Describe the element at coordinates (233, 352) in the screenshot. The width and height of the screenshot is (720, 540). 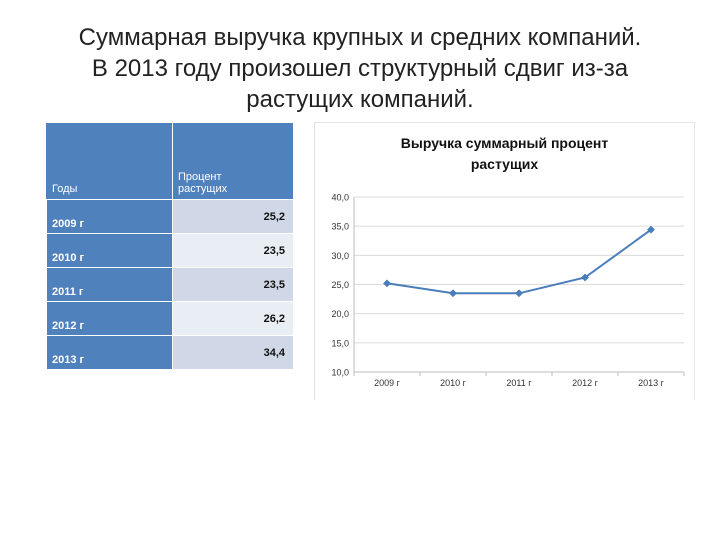
I see `row-value: 34,4` at that location.